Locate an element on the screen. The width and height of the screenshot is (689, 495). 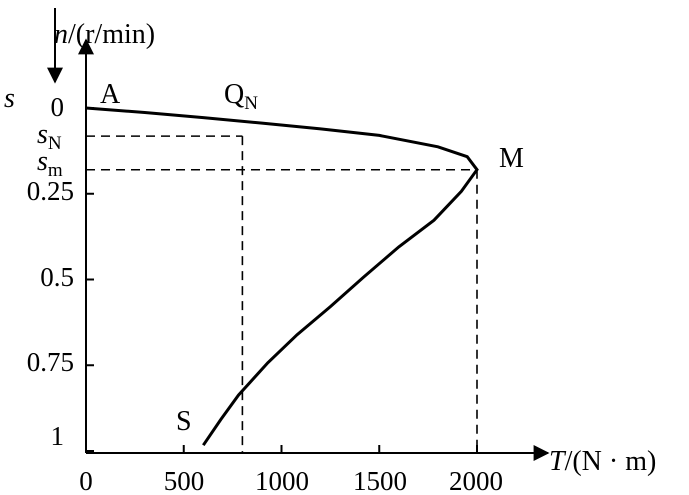
slip-max-label: sm is located at coordinates (50, 163).